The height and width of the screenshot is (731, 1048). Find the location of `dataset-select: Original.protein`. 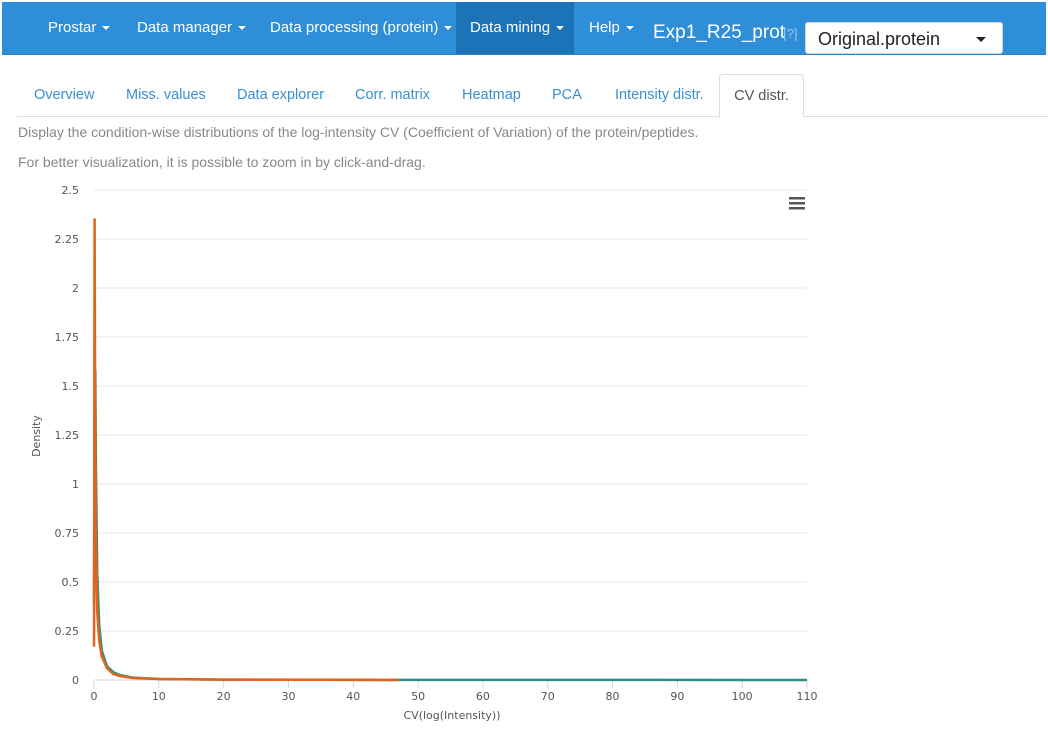

dataset-select: Original.protein is located at coordinates (904, 38).